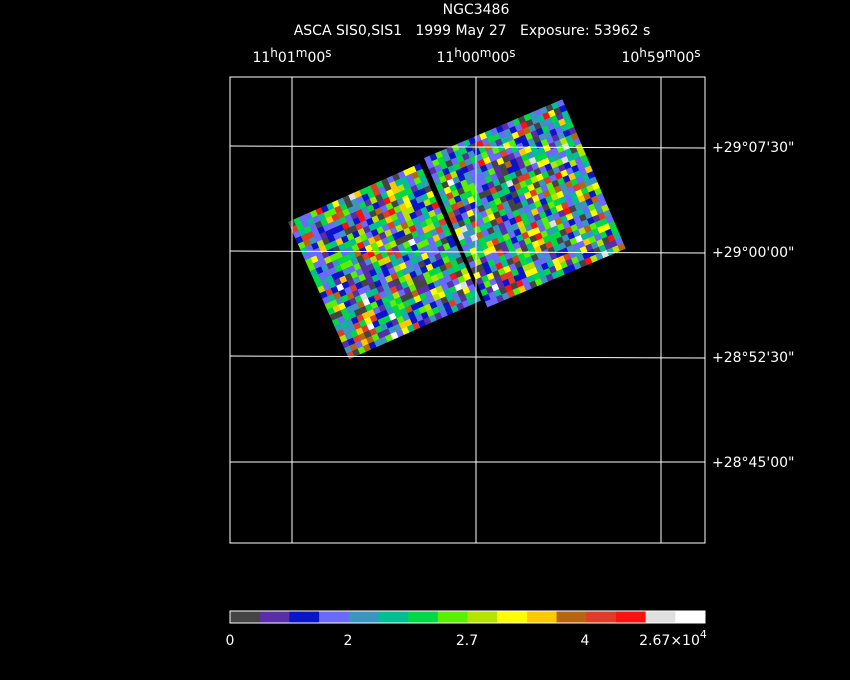 The width and height of the screenshot is (850, 680). I want to click on colorbar-label: 0, so click(230, 641).